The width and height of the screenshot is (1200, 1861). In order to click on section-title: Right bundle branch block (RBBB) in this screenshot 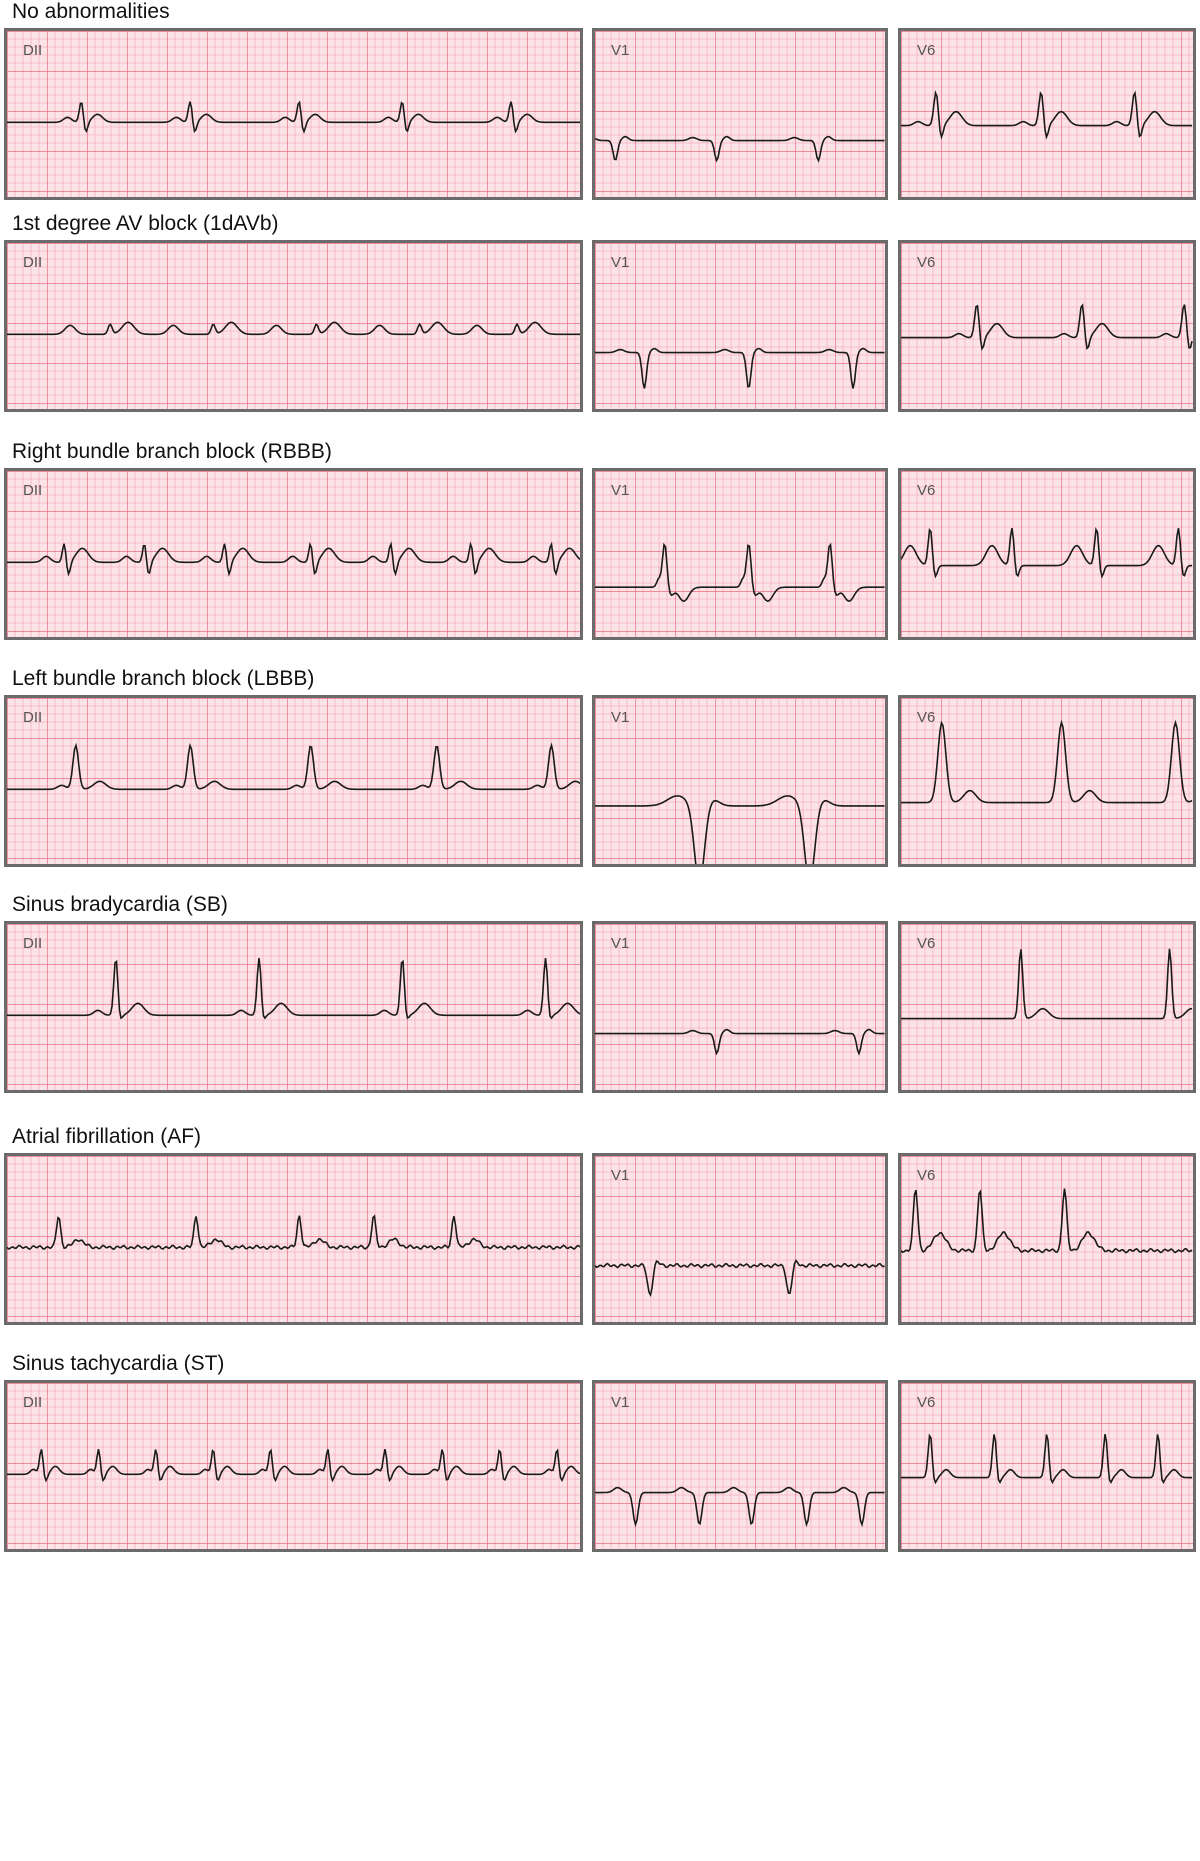, I will do `click(172, 451)`.